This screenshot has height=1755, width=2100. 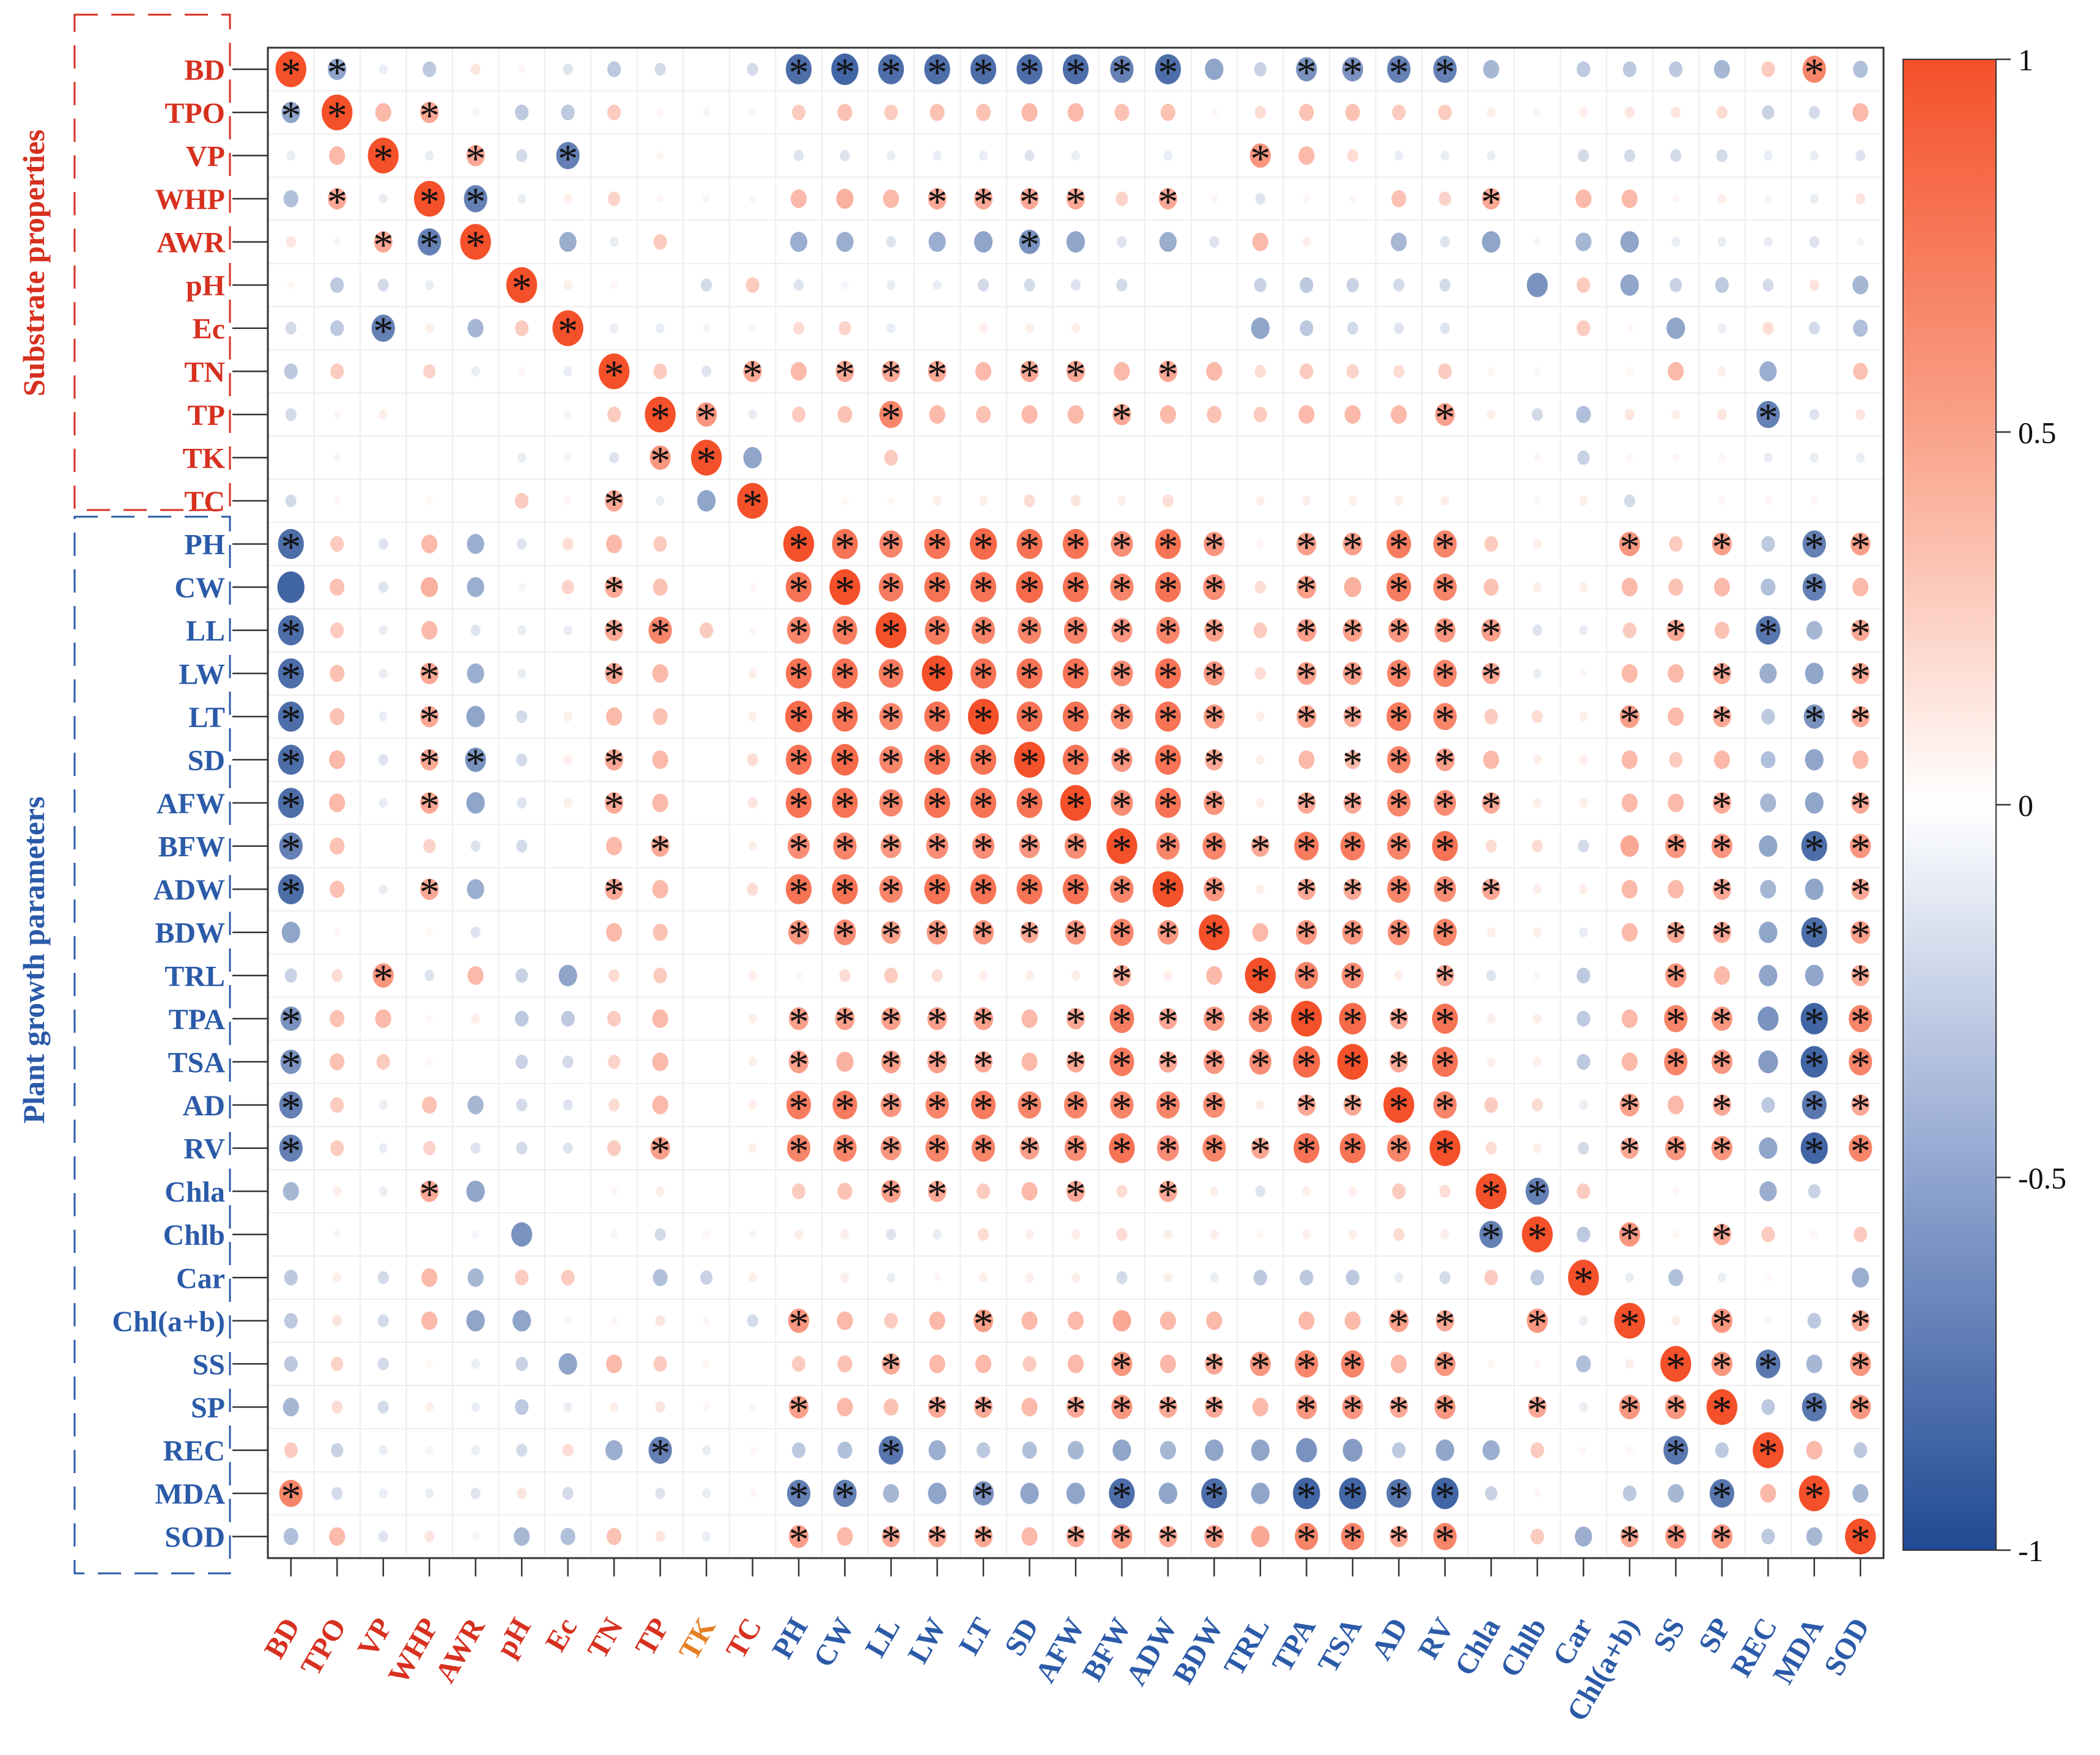 I want to click on cell-Chlb-REC, so click(x=1768, y=1234).